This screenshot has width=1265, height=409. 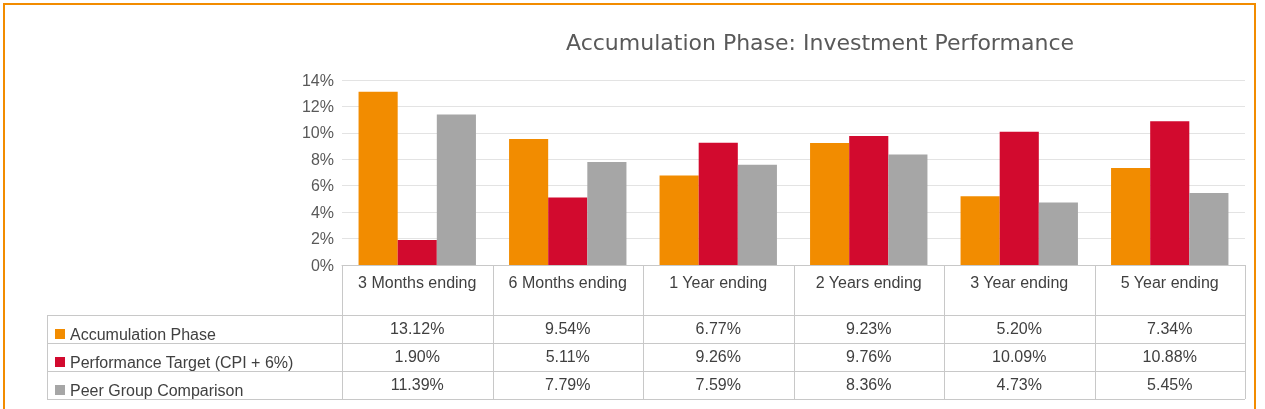 I want to click on data-label: 13.12%, so click(x=417, y=329).